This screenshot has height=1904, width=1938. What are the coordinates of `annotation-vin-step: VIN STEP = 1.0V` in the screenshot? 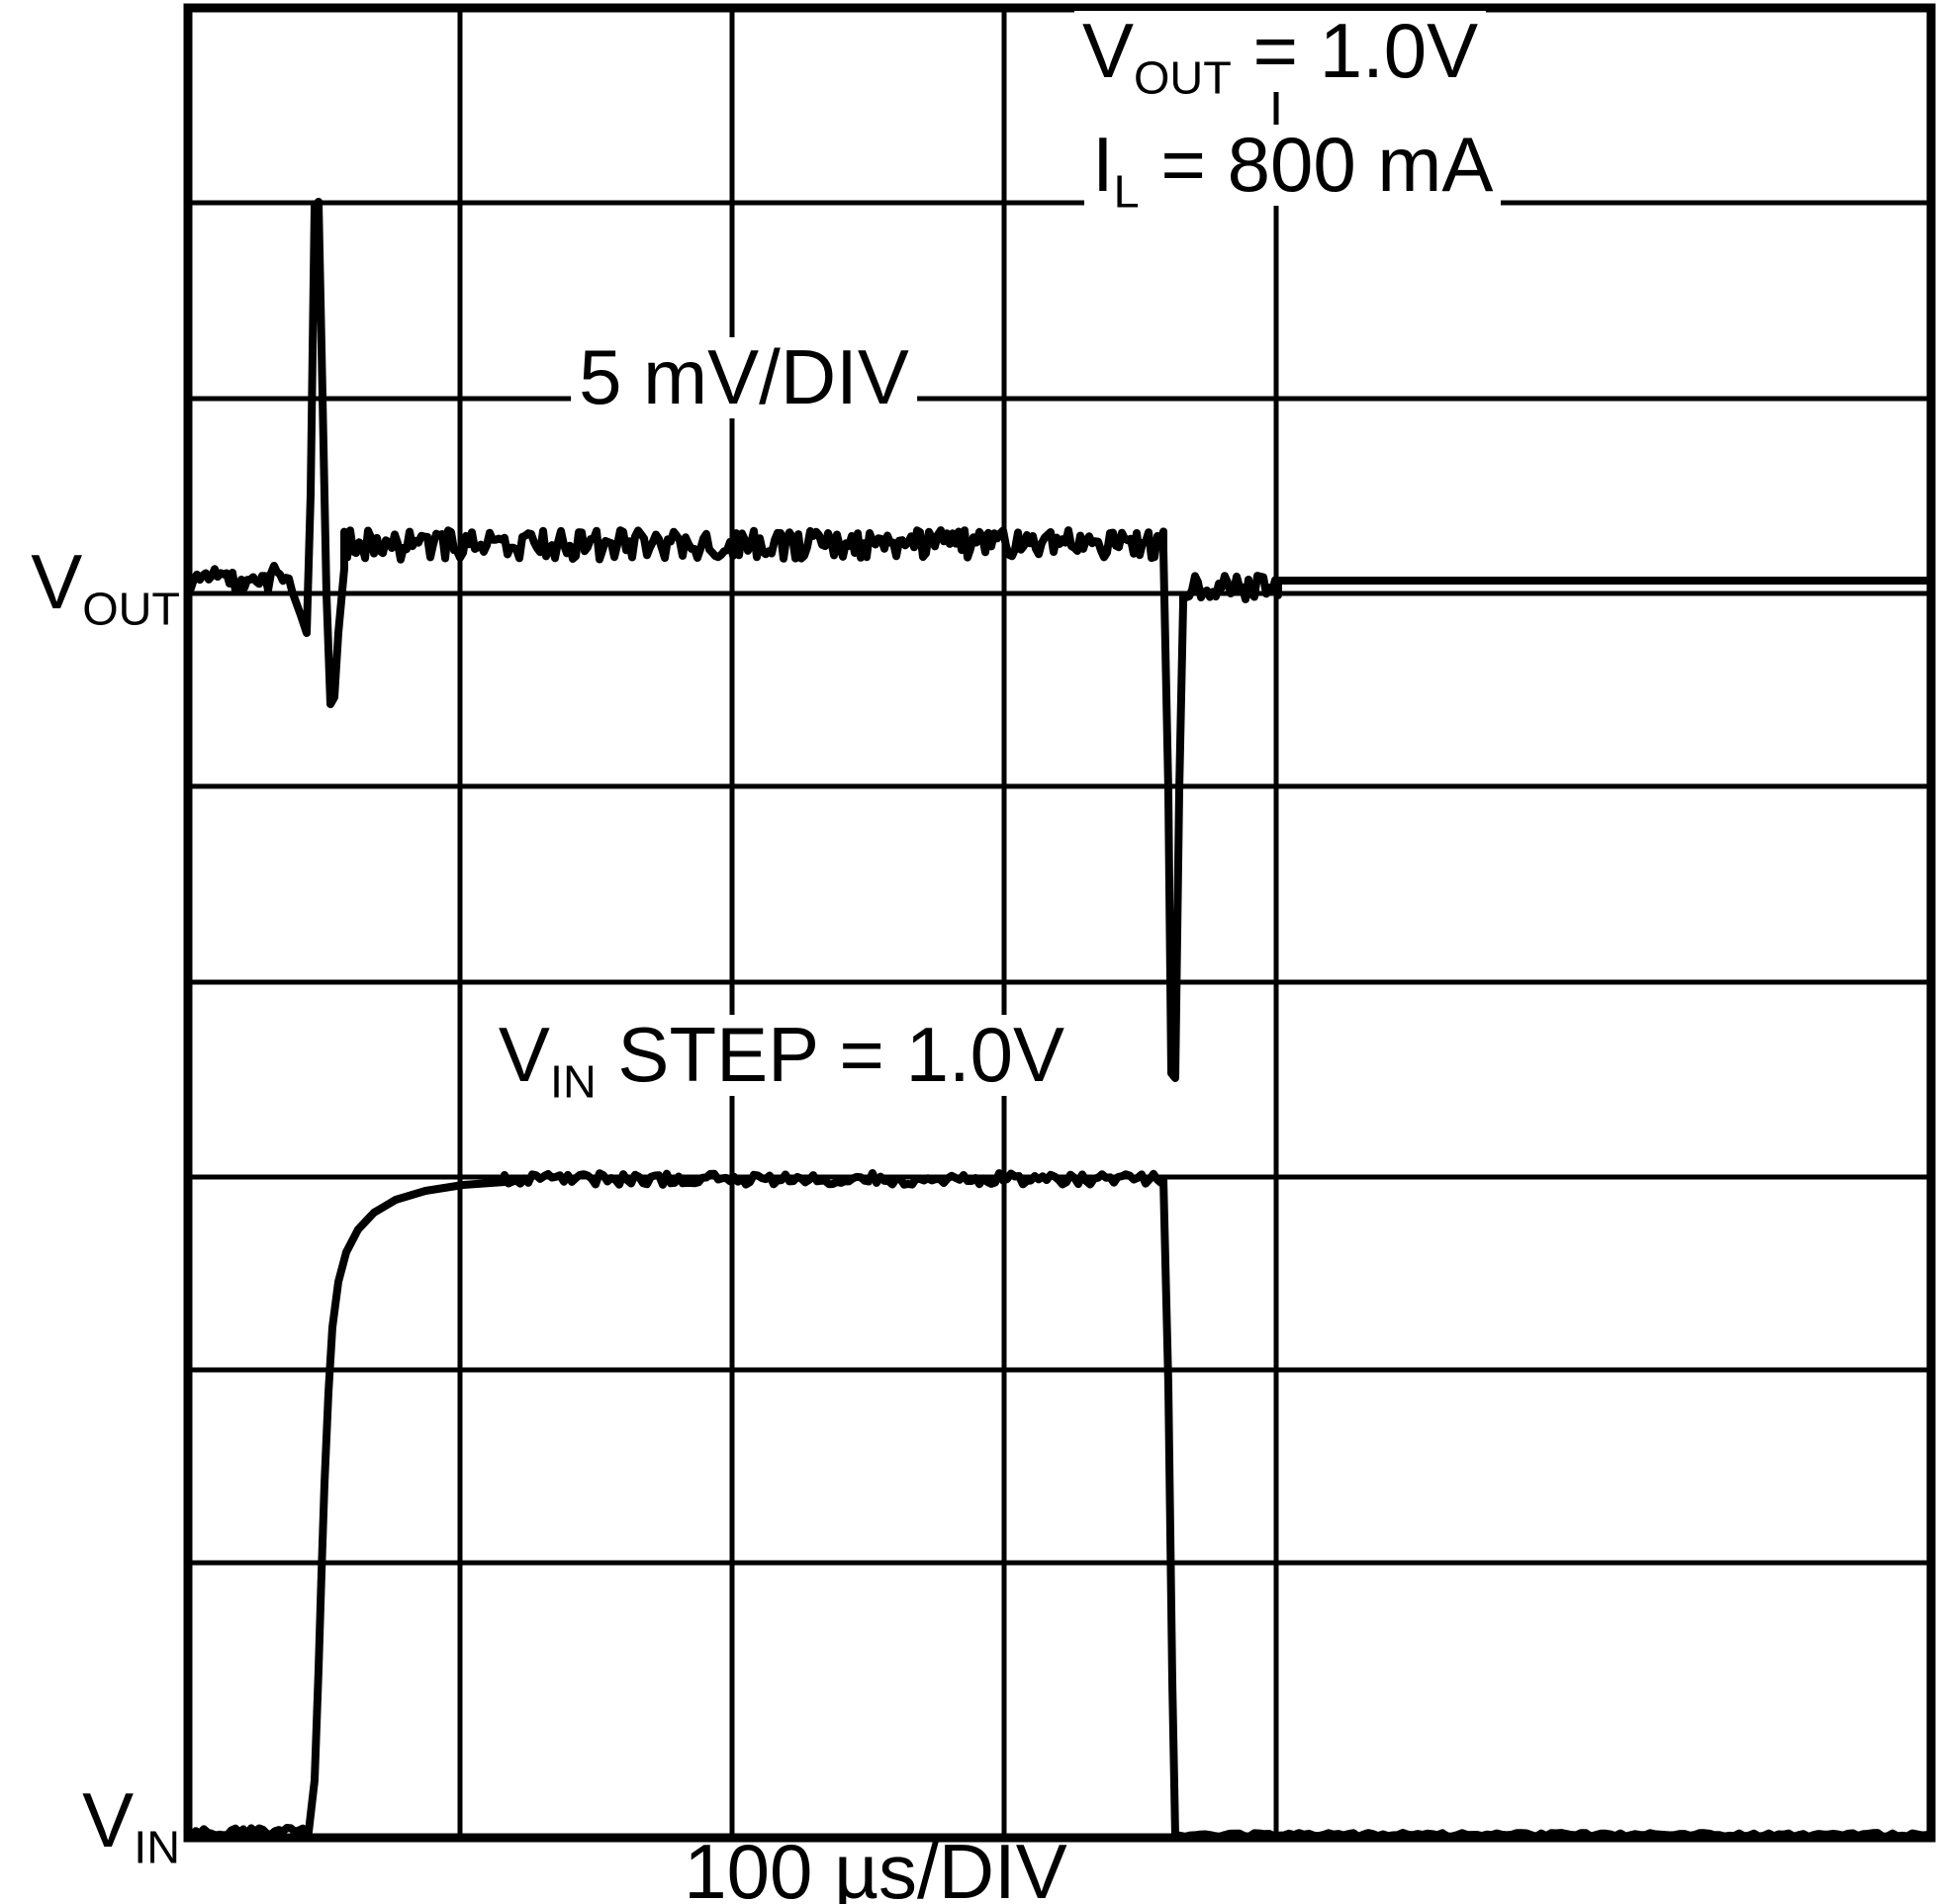 It's located at (781, 1059).